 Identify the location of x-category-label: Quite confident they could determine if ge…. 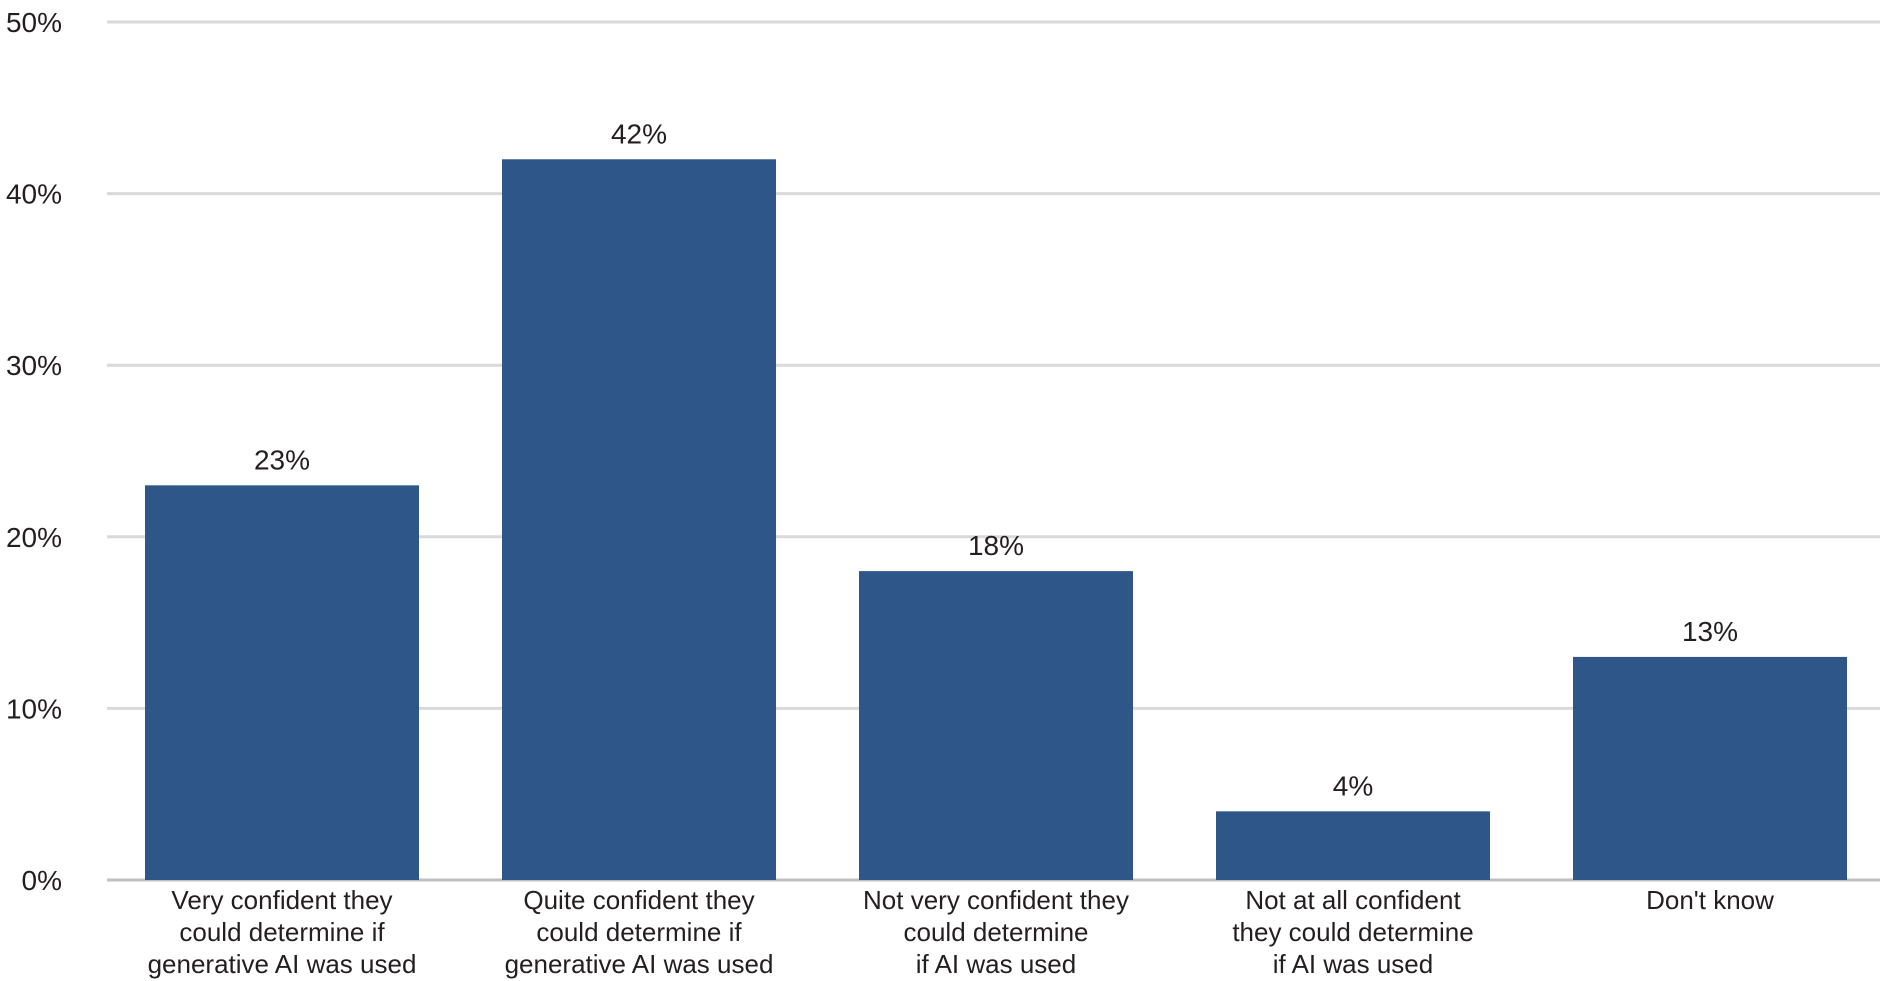
(639, 932).